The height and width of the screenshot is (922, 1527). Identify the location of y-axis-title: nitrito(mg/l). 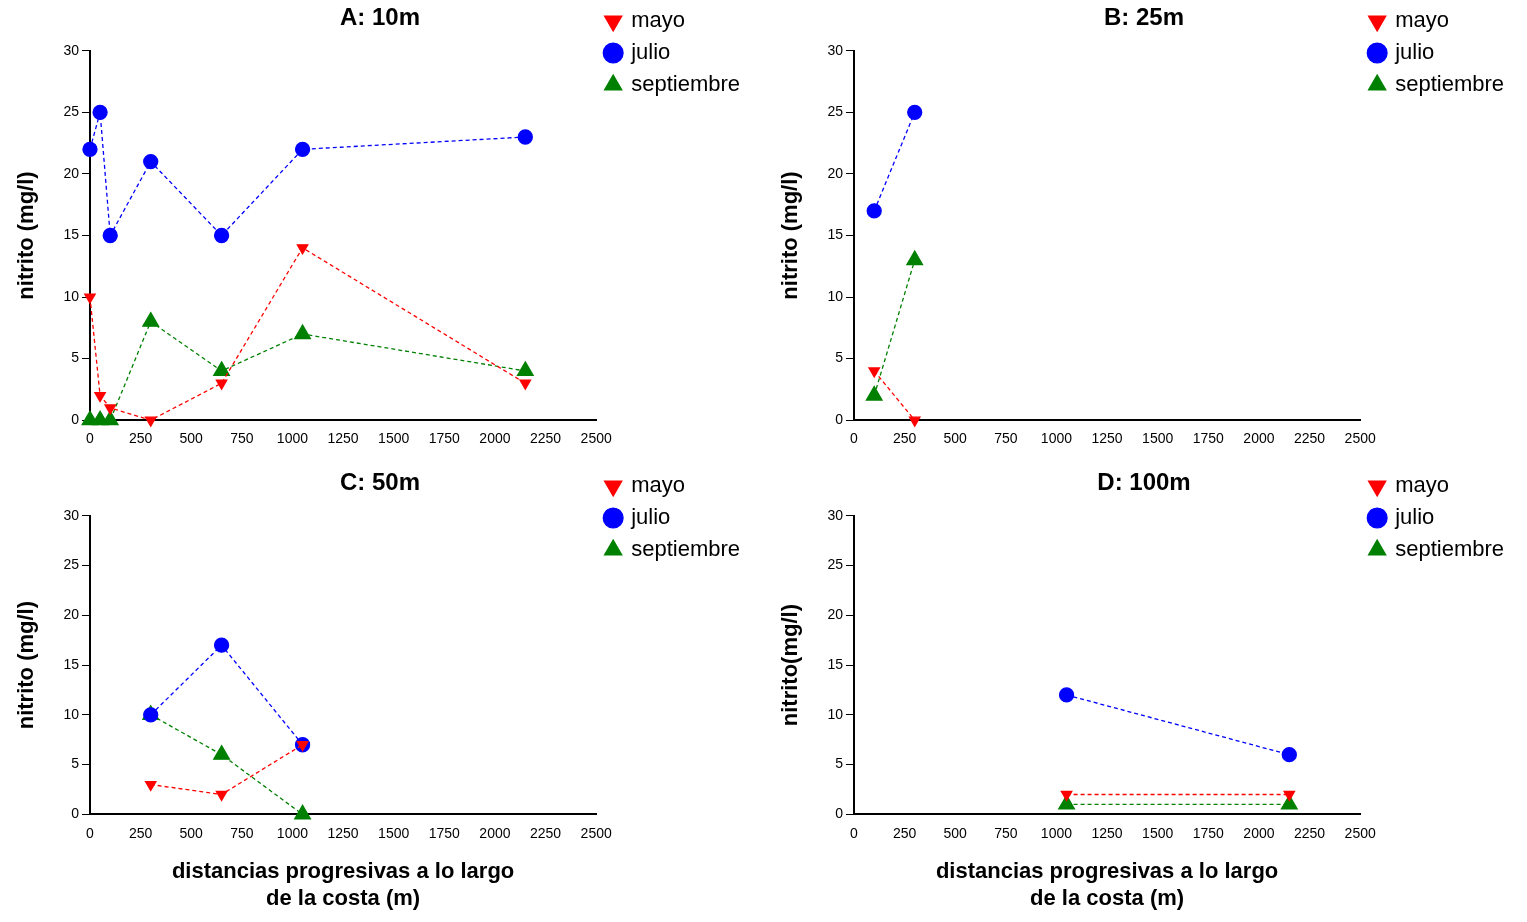
(790, 665).